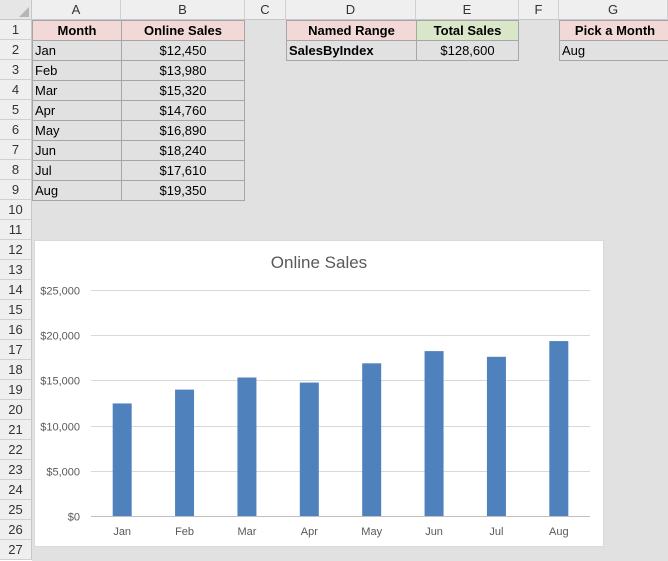 The image size is (668, 561). Describe the element at coordinates (309, 532) in the screenshot. I see `x-tick-label: Apr` at that location.